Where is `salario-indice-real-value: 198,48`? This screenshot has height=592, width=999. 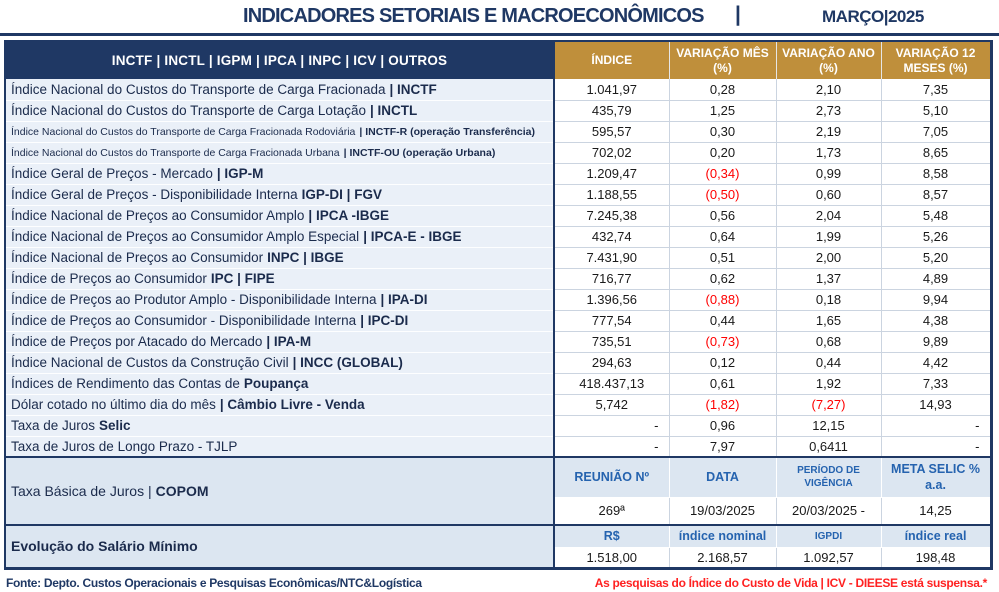 salario-indice-real-value: 198,48 is located at coordinates (935, 557).